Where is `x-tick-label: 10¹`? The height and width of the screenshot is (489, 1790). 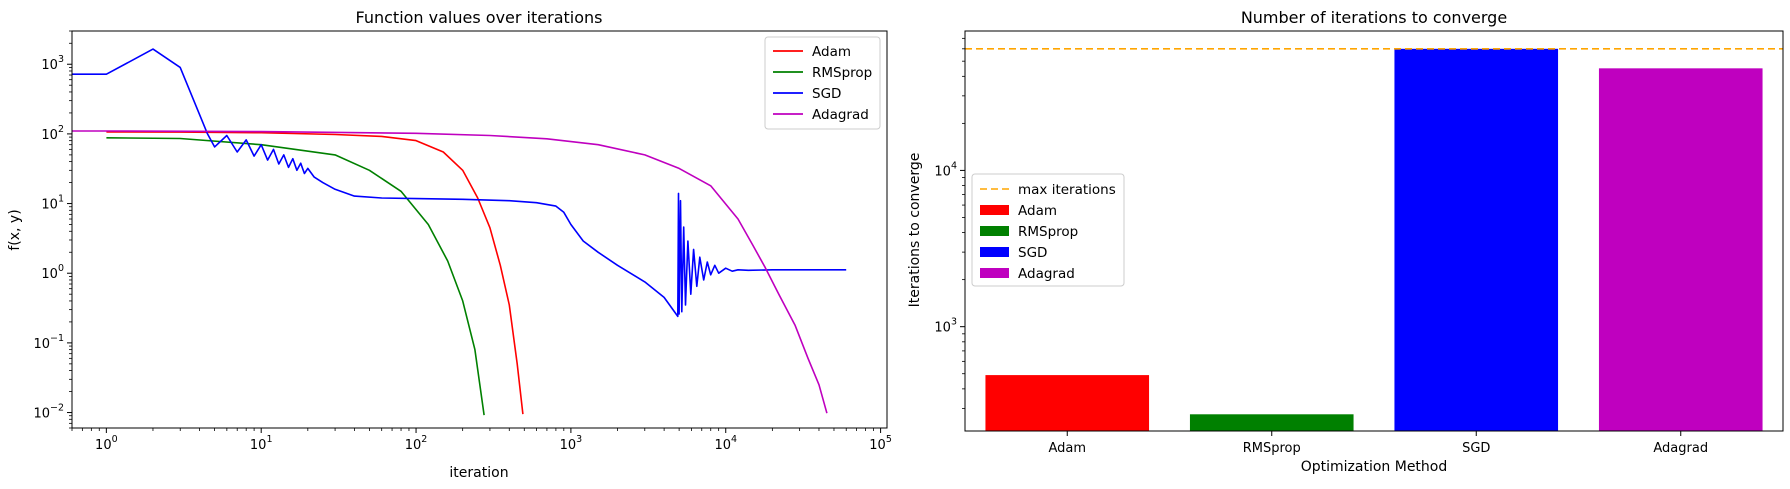 x-tick-label: 10¹ is located at coordinates (261, 443).